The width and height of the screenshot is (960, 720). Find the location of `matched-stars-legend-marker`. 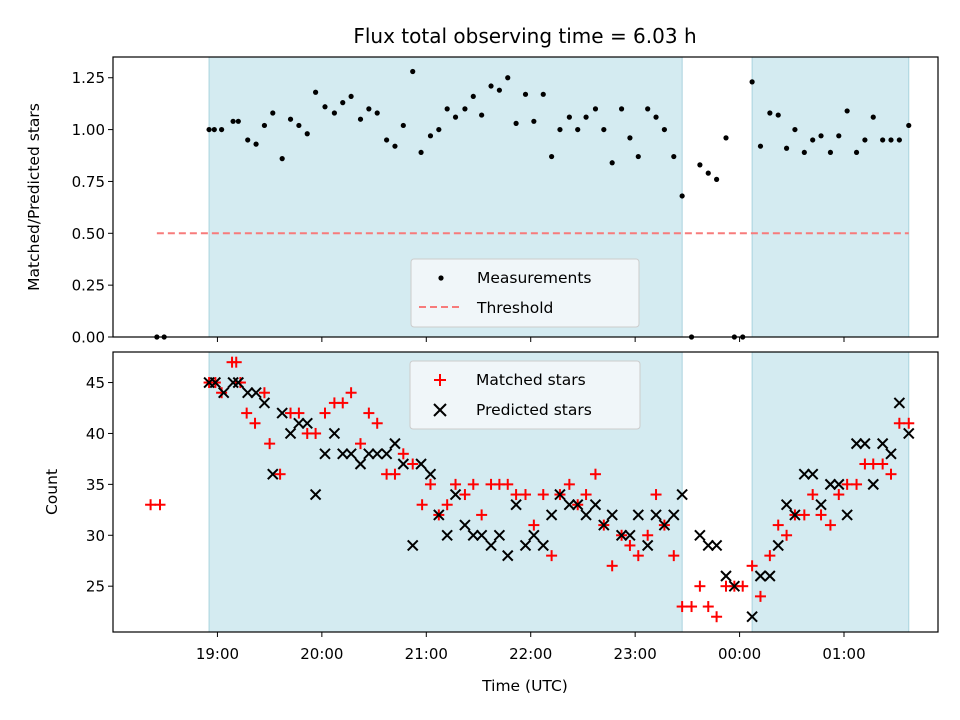

matched-stars-legend-marker is located at coordinates (440, 380).